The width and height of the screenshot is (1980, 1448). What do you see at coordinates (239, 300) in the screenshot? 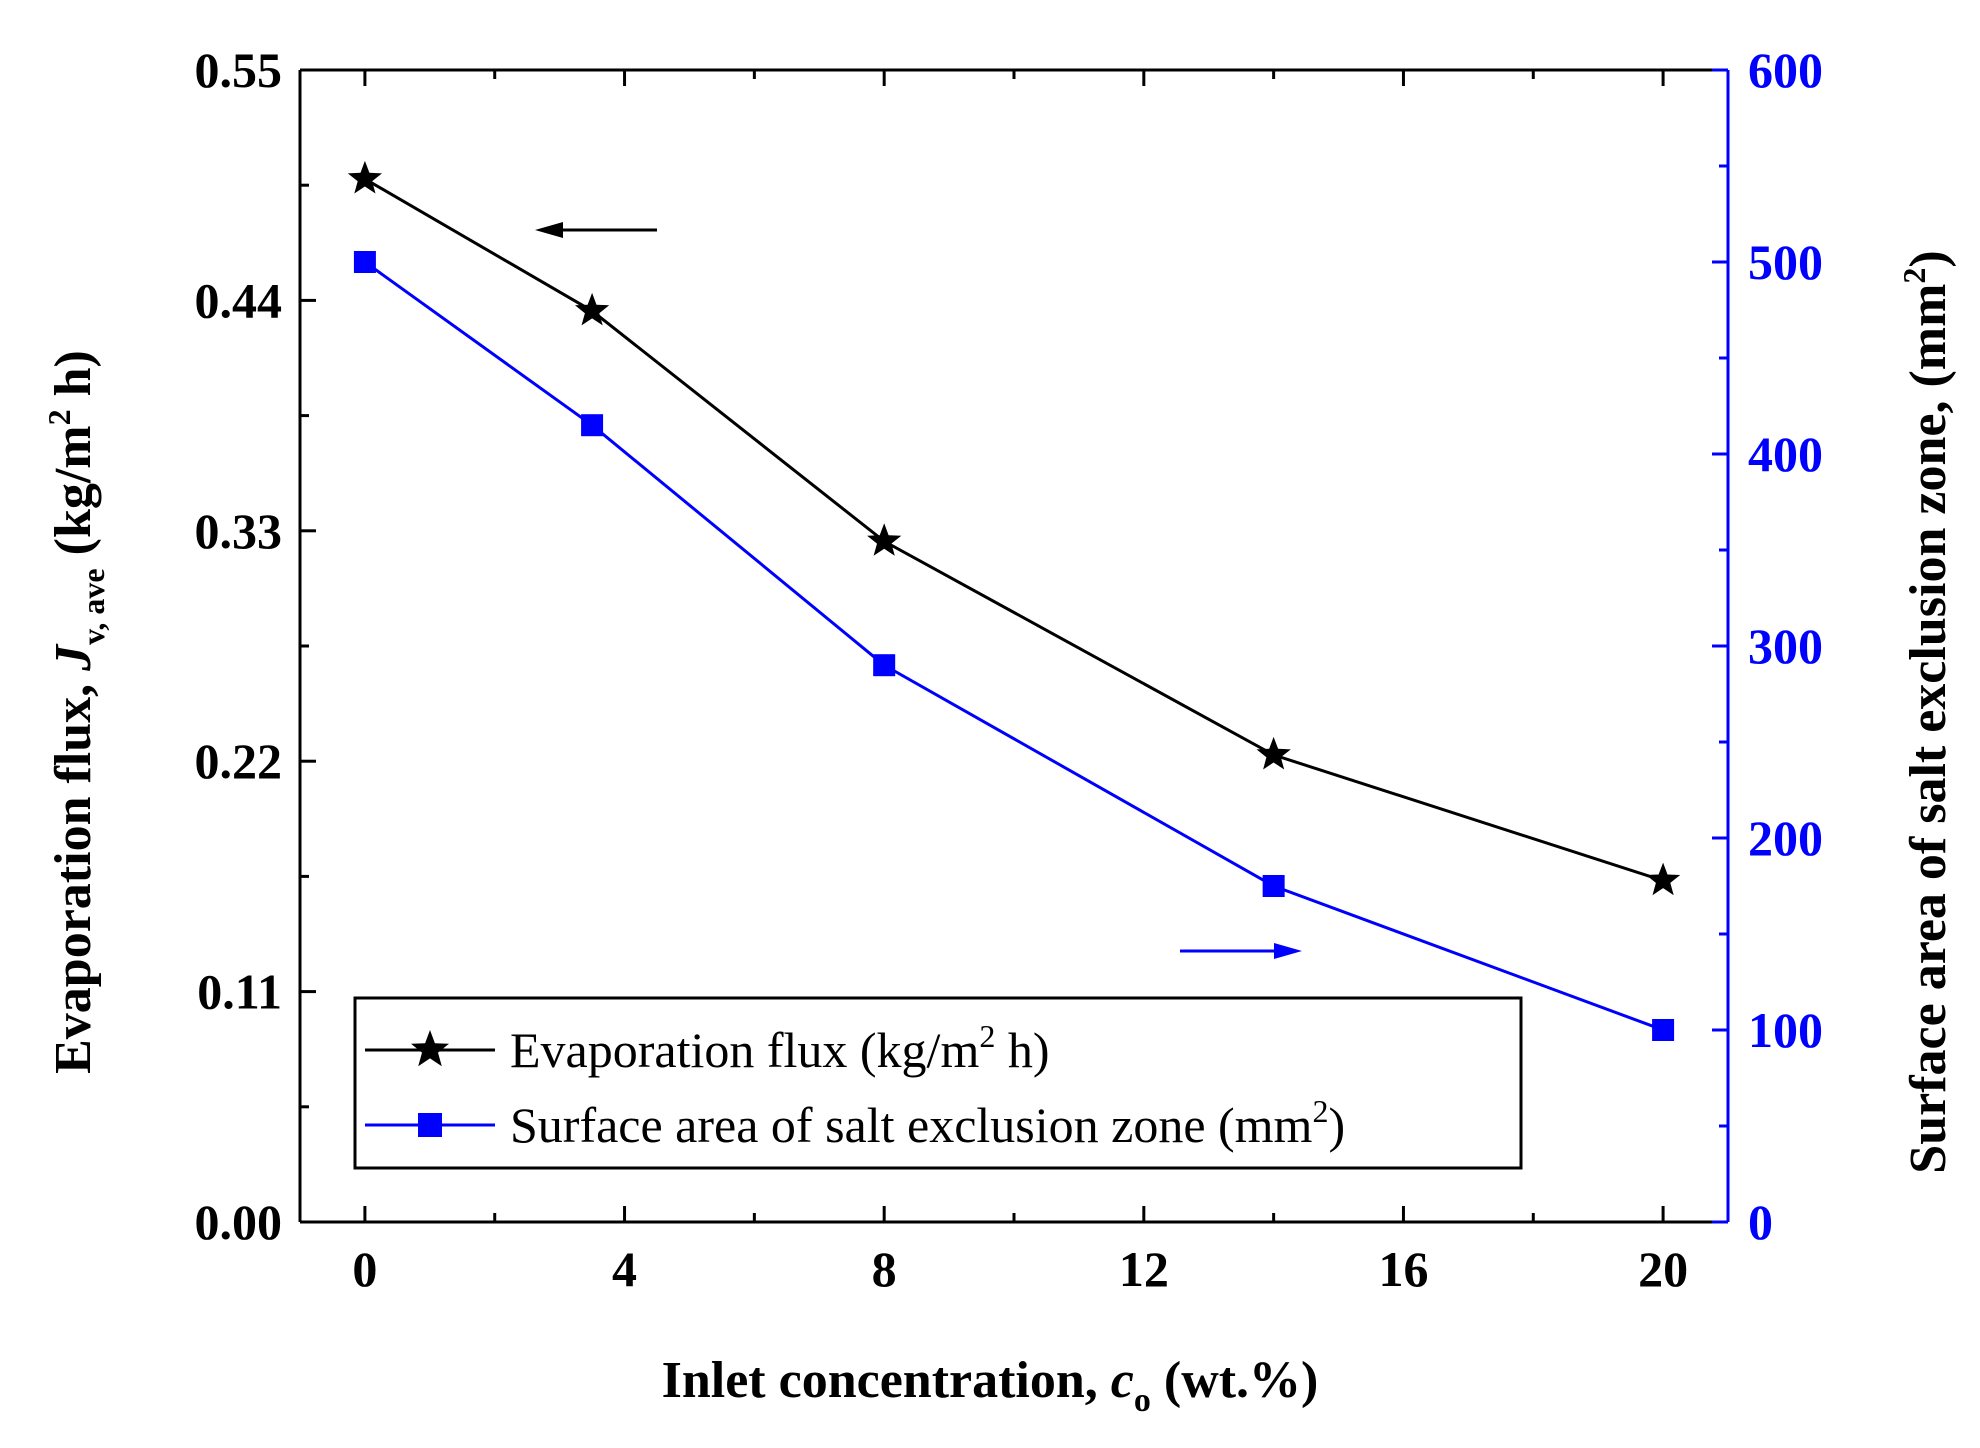
I see `left-tick-label: 0.44` at bounding box center [239, 300].